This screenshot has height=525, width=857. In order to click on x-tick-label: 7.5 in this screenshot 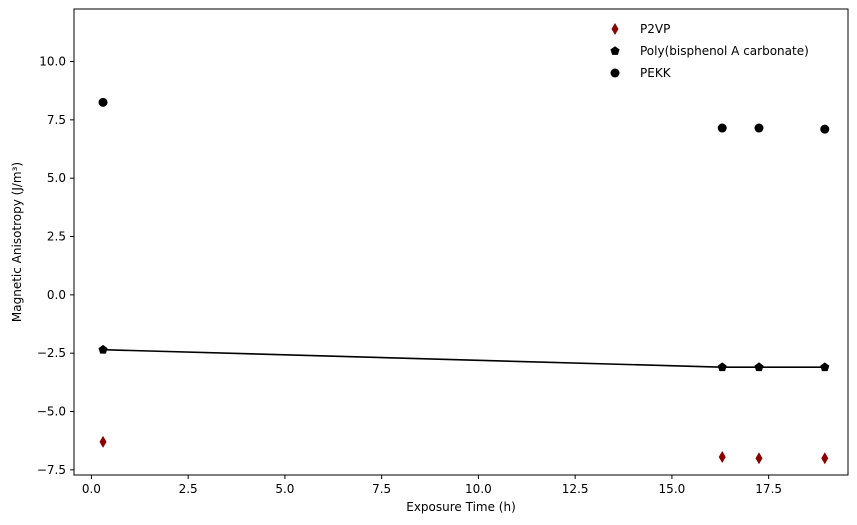, I will do `click(381, 489)`.